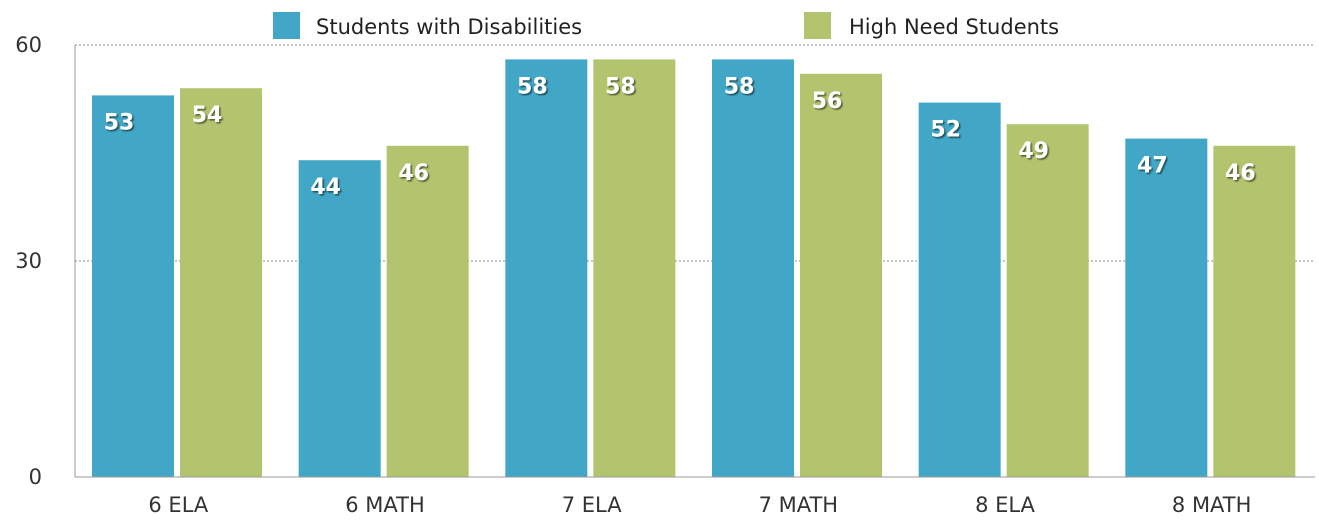 The width and height of the screenshot is (1319, 523). I want to click on y-tick-label-0: 0, so click(35, 477).